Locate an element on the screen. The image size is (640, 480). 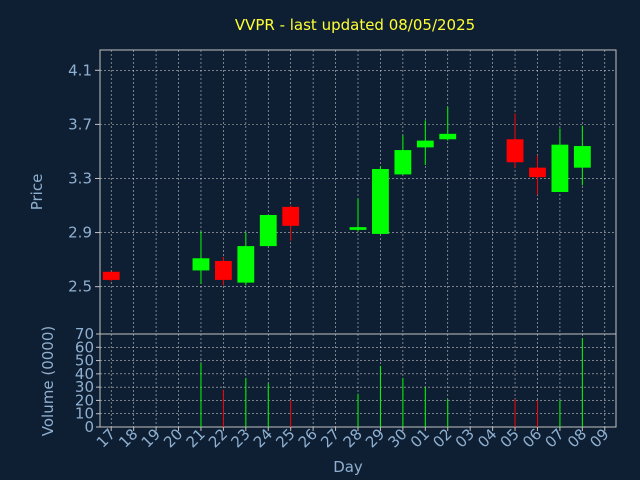
volume-tick-label: 20 is located at coordinates (84, 400).